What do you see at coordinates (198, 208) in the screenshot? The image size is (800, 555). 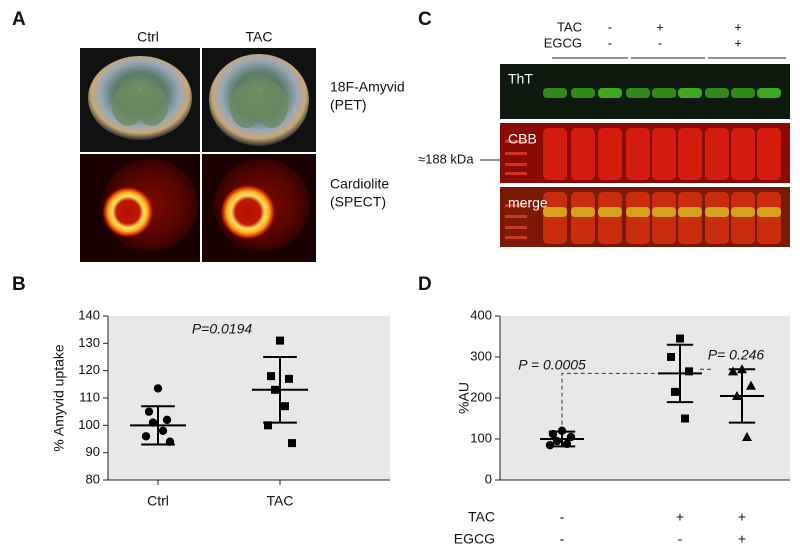 I see `spect-images` at bounding box center [198, 208].